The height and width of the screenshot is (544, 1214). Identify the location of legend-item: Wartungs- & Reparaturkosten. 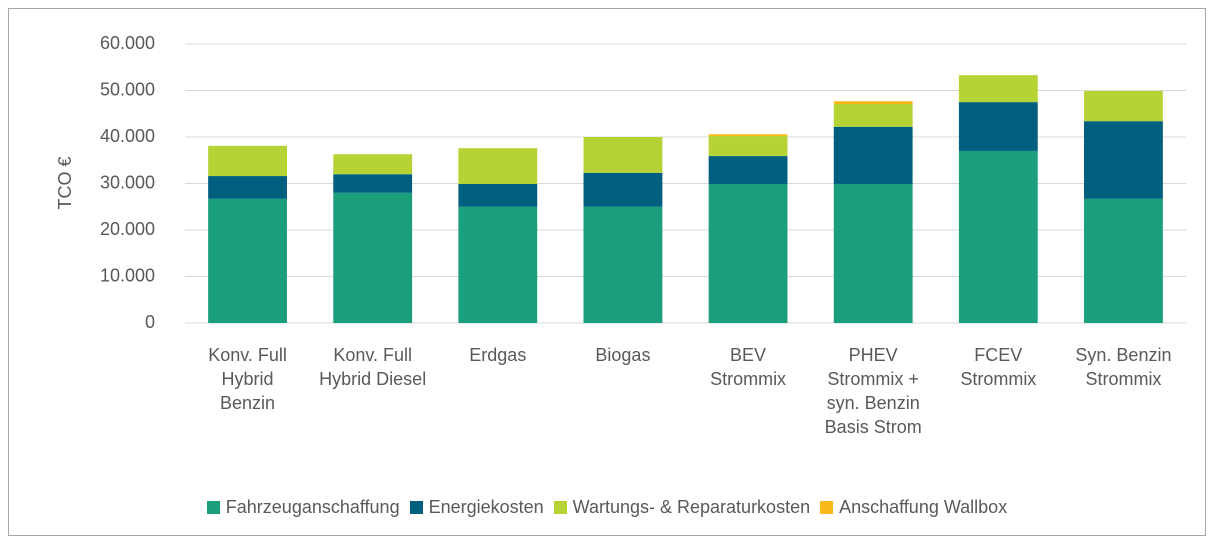
(682, 507).